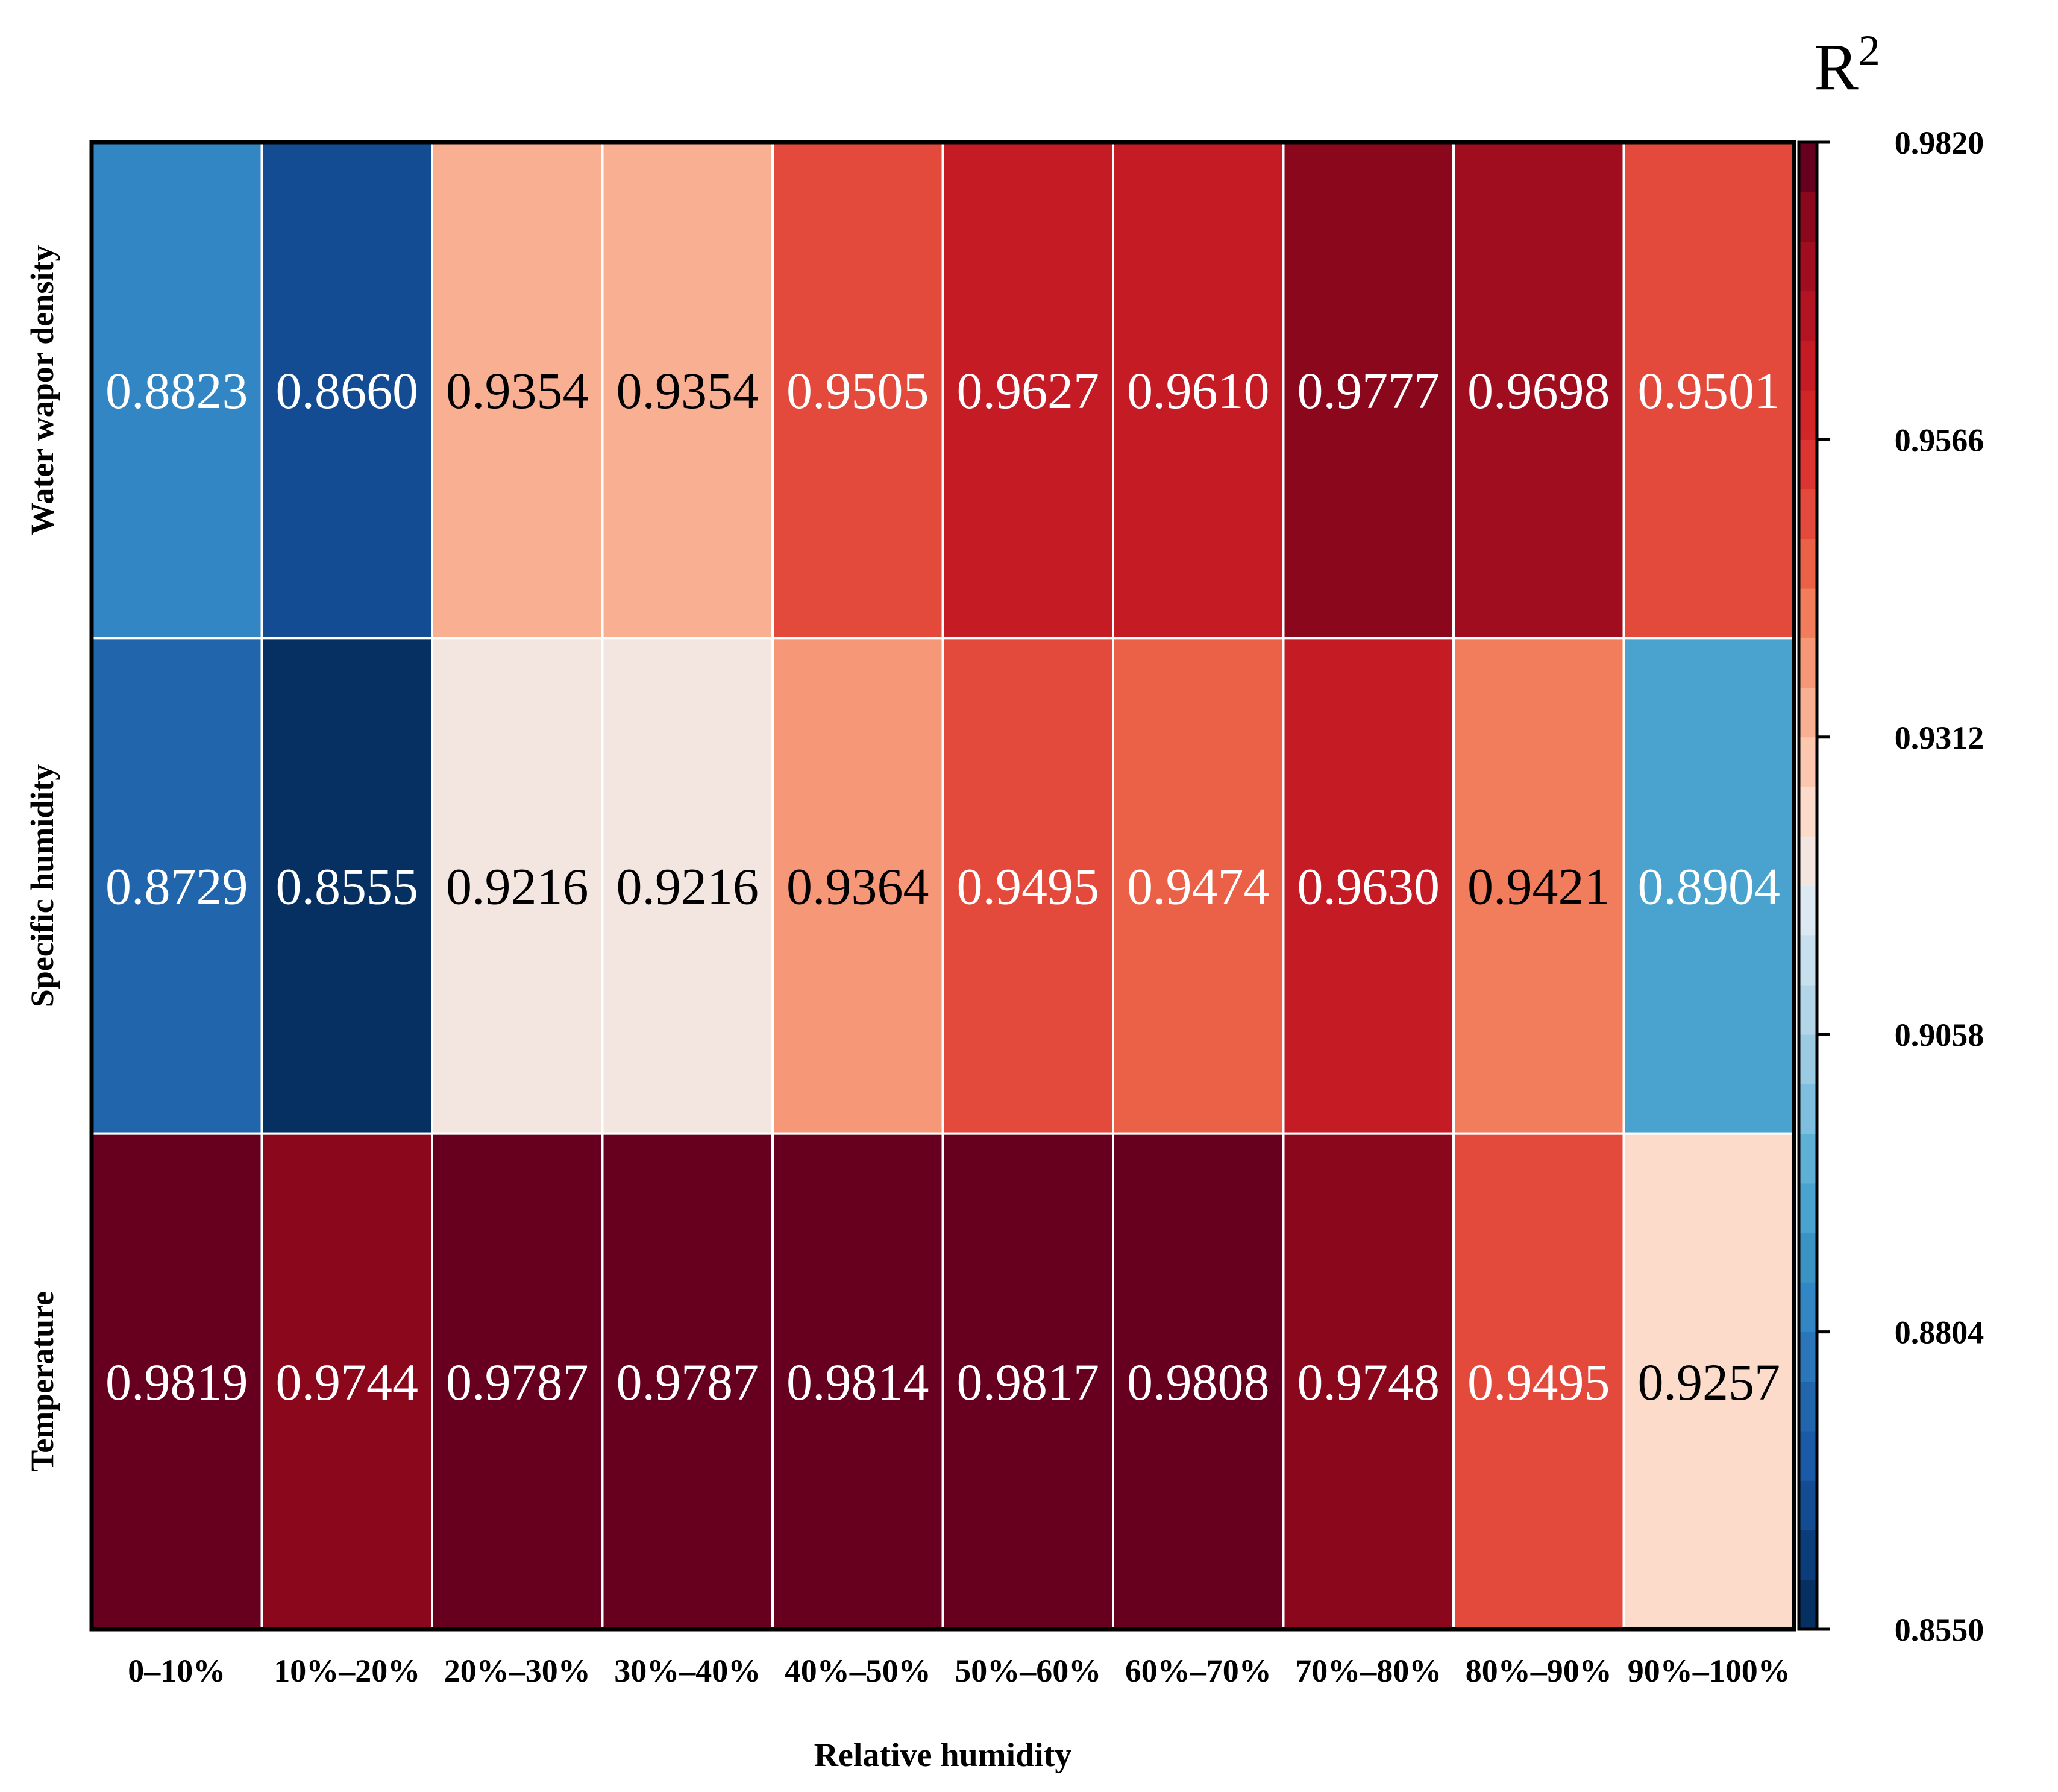 The width and height of the screenshot is (2058, 1792). I want to click on x-tick-label: 50%–60%, so click(1028, 1671).